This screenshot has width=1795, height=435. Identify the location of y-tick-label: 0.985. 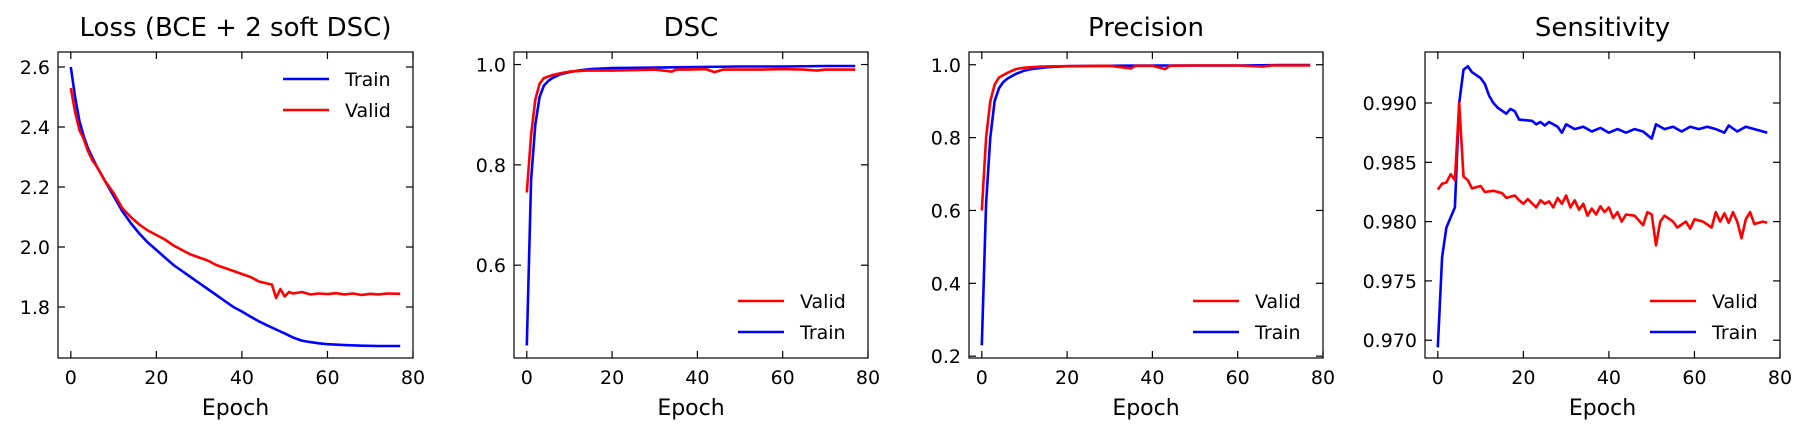
(1390, 163).